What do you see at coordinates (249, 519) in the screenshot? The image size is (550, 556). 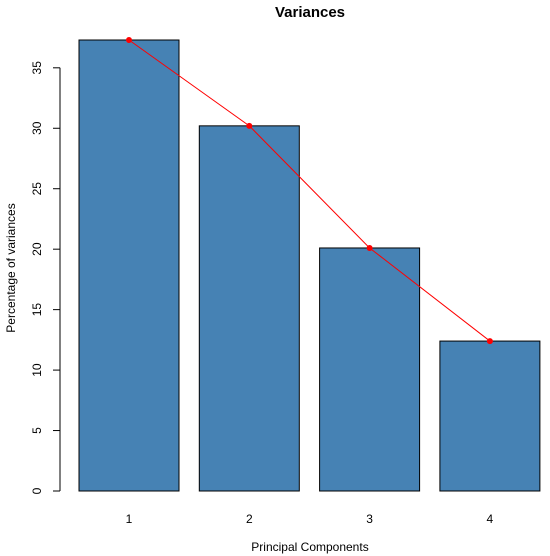 I see `x-tick-label: 2` at bounding box center [249, 519].